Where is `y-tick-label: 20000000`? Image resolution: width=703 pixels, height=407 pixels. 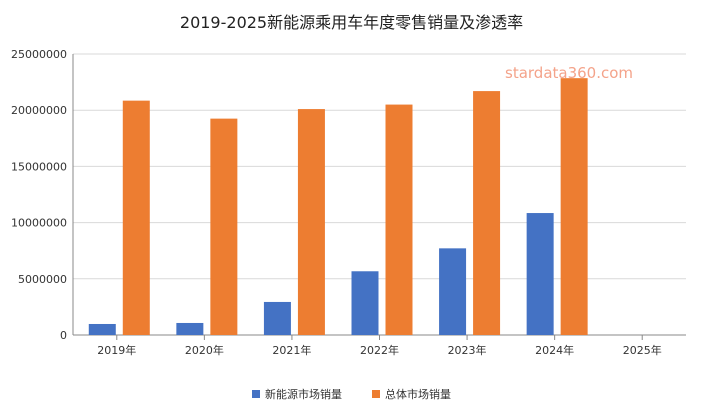 y-tick-label: 20000000 is located at coordinates (39, 110).